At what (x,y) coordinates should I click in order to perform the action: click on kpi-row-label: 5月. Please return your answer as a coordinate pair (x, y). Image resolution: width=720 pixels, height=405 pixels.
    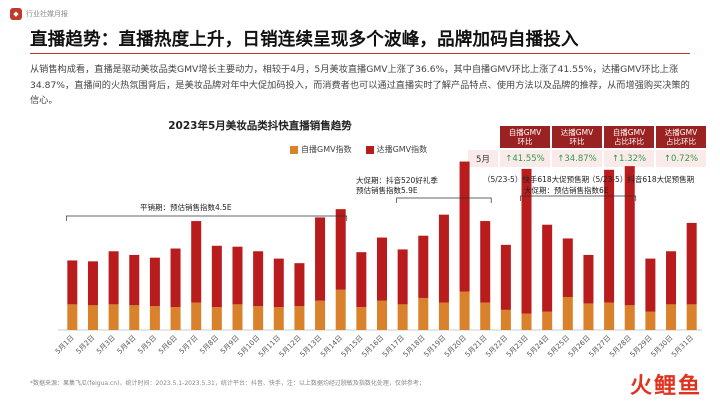
    Looking at the image, I should click on (483, 158).